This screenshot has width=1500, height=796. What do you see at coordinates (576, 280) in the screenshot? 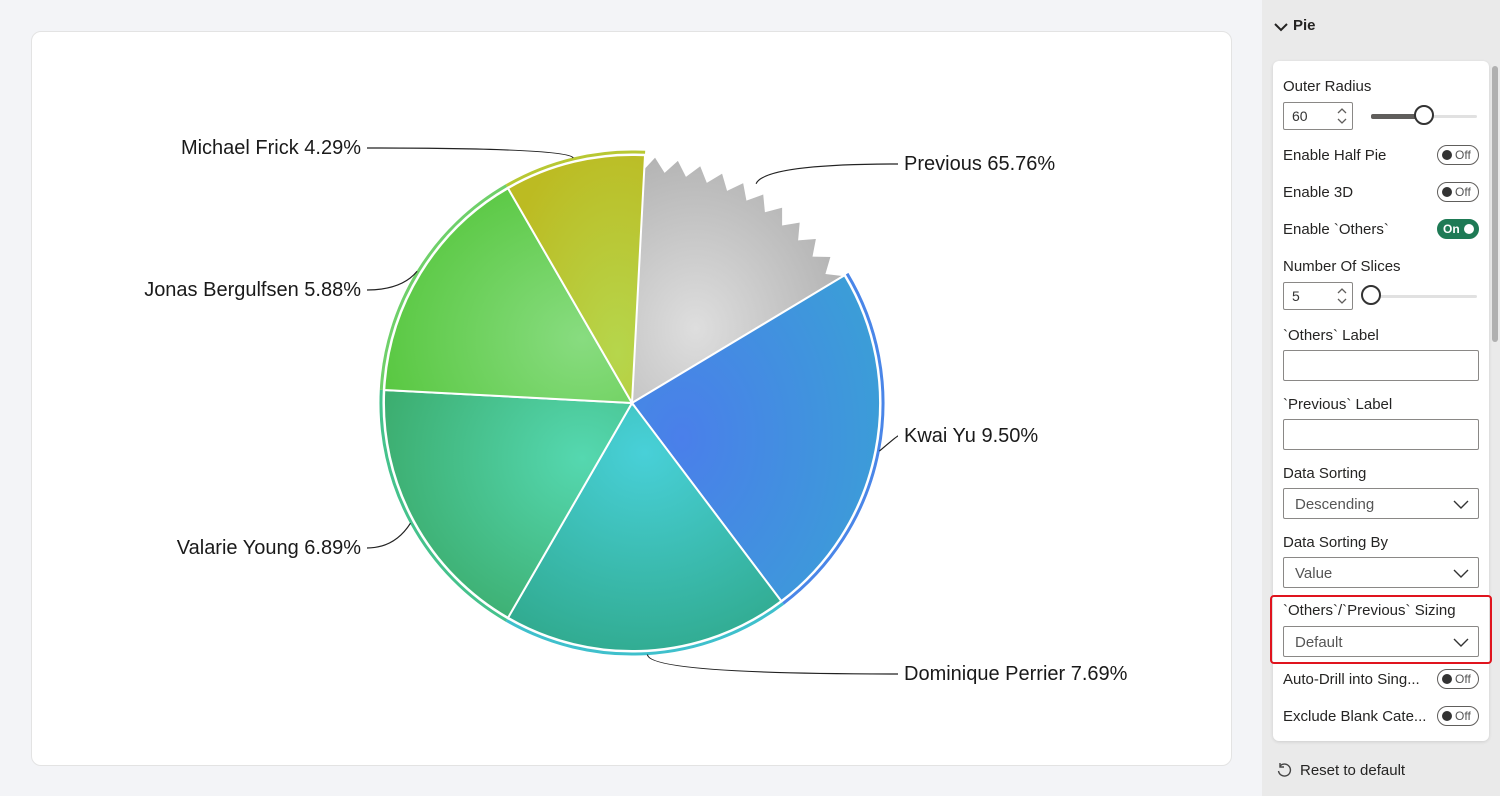
I see `pie-slice-michael-frick` at bounding box center [576, 280].